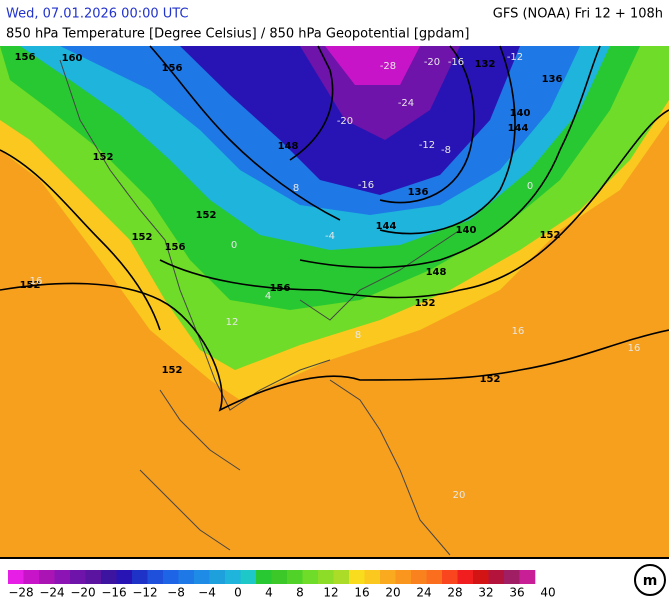  Describe the element at coordinates (516, 593) in the screenshot. I see `colorbar-label: 36` at that location.